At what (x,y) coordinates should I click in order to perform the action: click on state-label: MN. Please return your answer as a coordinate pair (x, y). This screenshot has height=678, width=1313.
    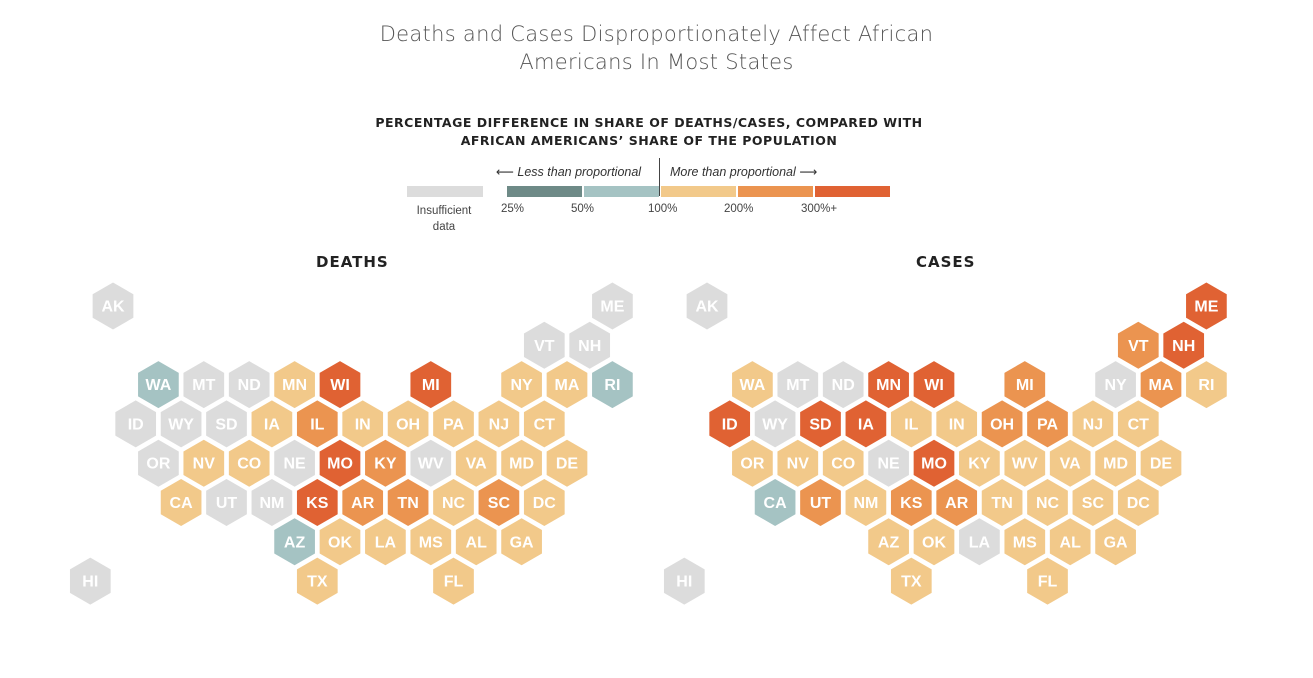
    Looking at the image, I should click on (888, 385).